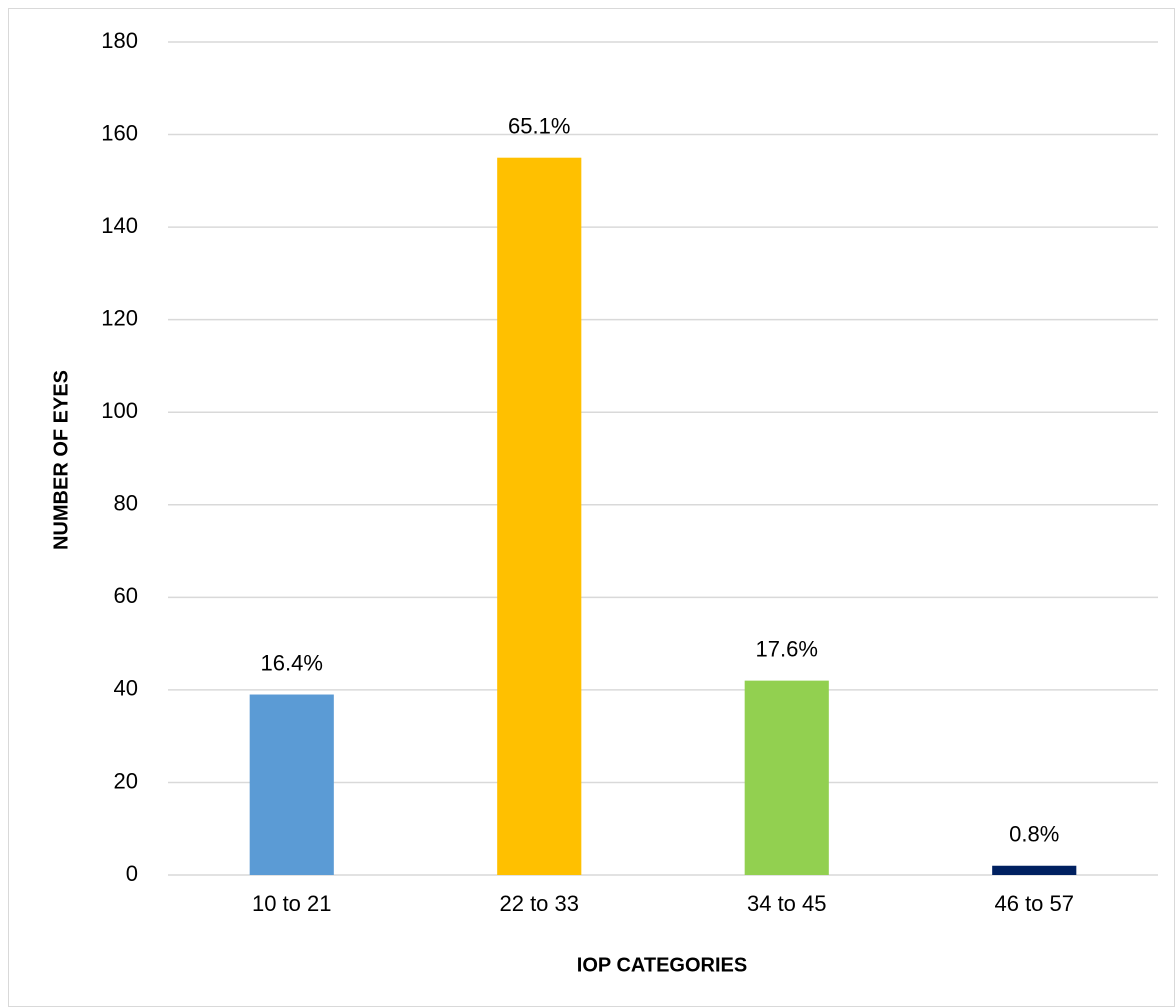 Image resolution: width=1175 pixels, height=1008 pixels. What do you see at coordinates (662, 965) in the screenshot?
I see `x-axis-title: IOP CATEGORIES` at bounding box center [662, 965].